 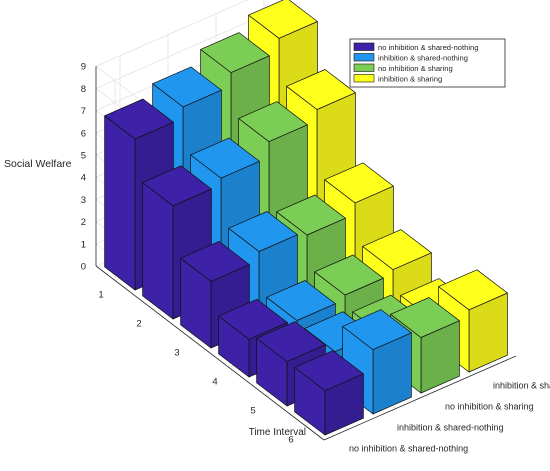 I want to click on z-tick-label: 7, so click(x=83, y=111).